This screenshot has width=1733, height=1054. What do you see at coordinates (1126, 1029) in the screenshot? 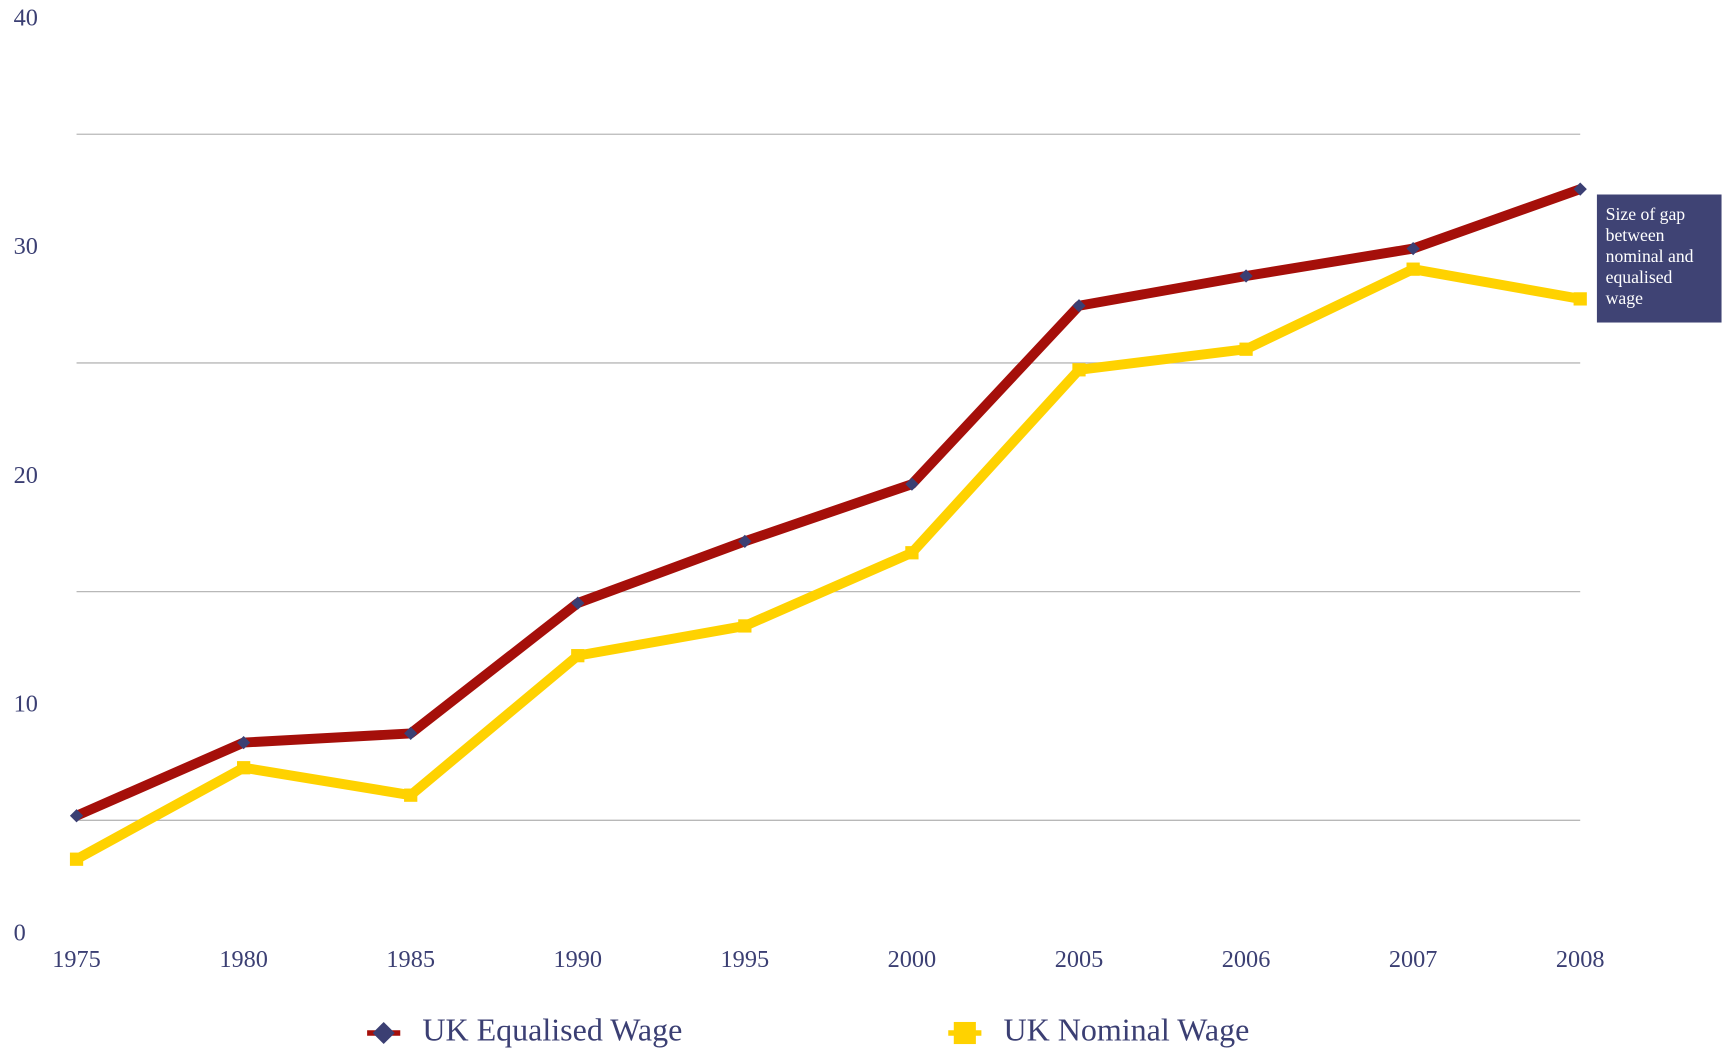
I see `legend-label: UK Nominal Wage` at bounding box center [1126, 1029].